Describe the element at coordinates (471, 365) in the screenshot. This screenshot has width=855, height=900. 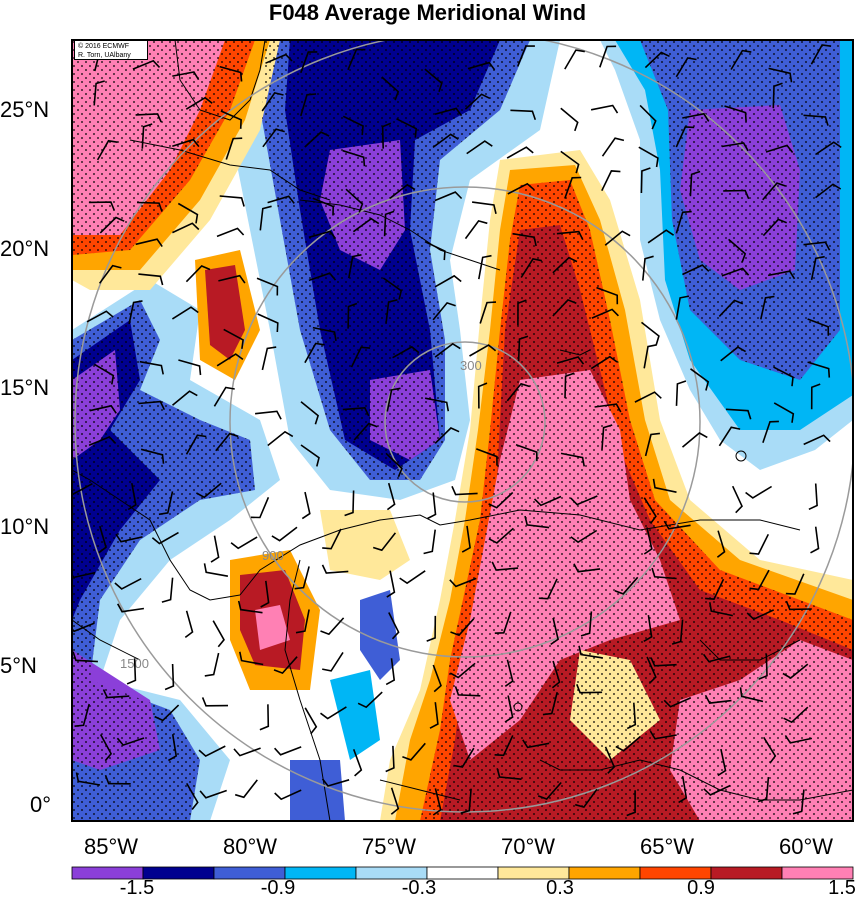
I see `ring-label-300: 300` at that location.